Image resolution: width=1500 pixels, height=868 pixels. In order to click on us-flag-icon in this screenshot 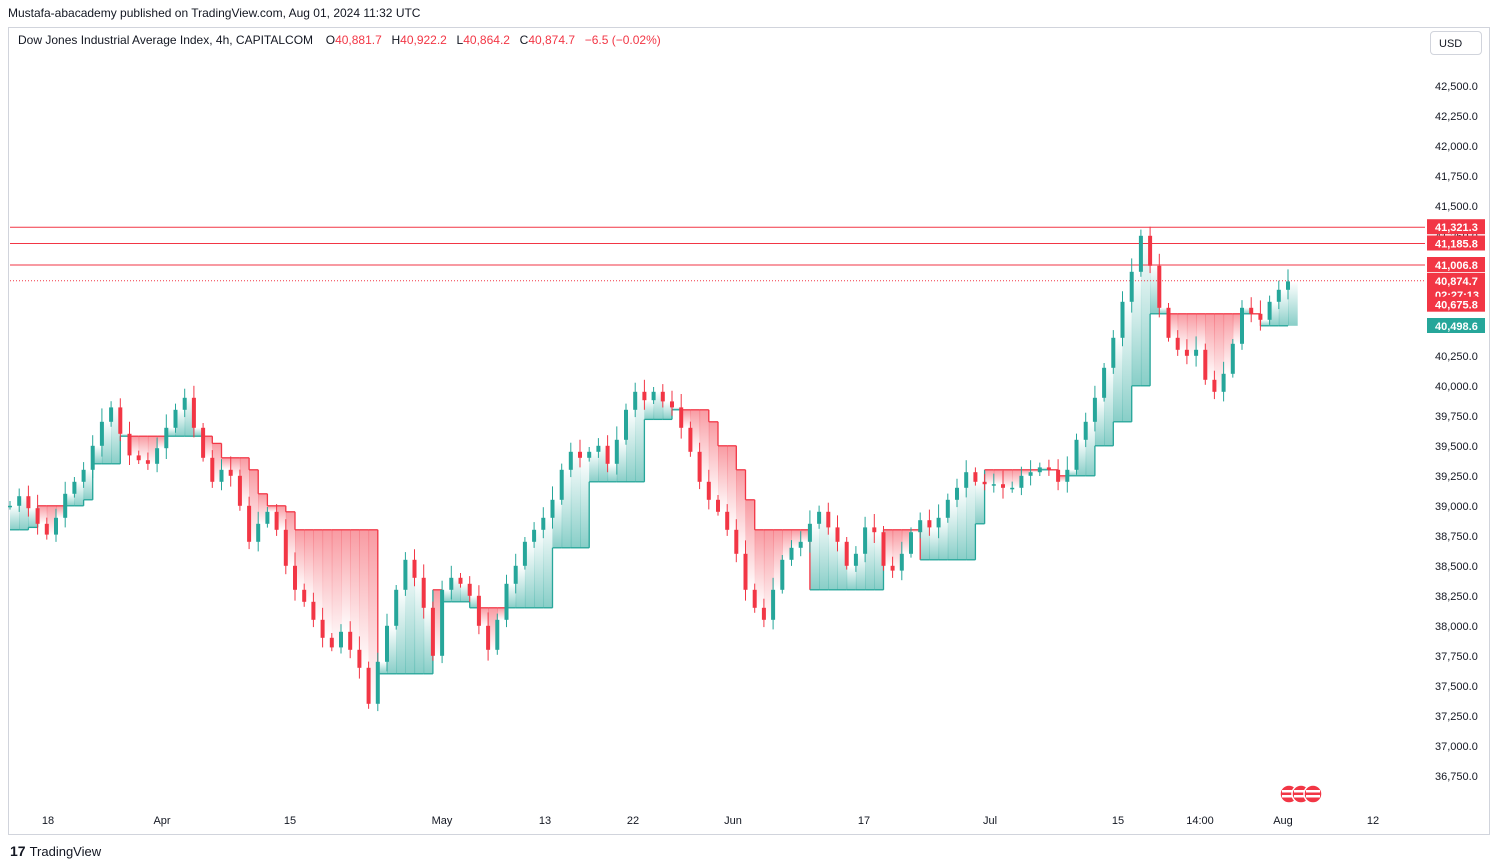, I will do `click(1313, 794)`.